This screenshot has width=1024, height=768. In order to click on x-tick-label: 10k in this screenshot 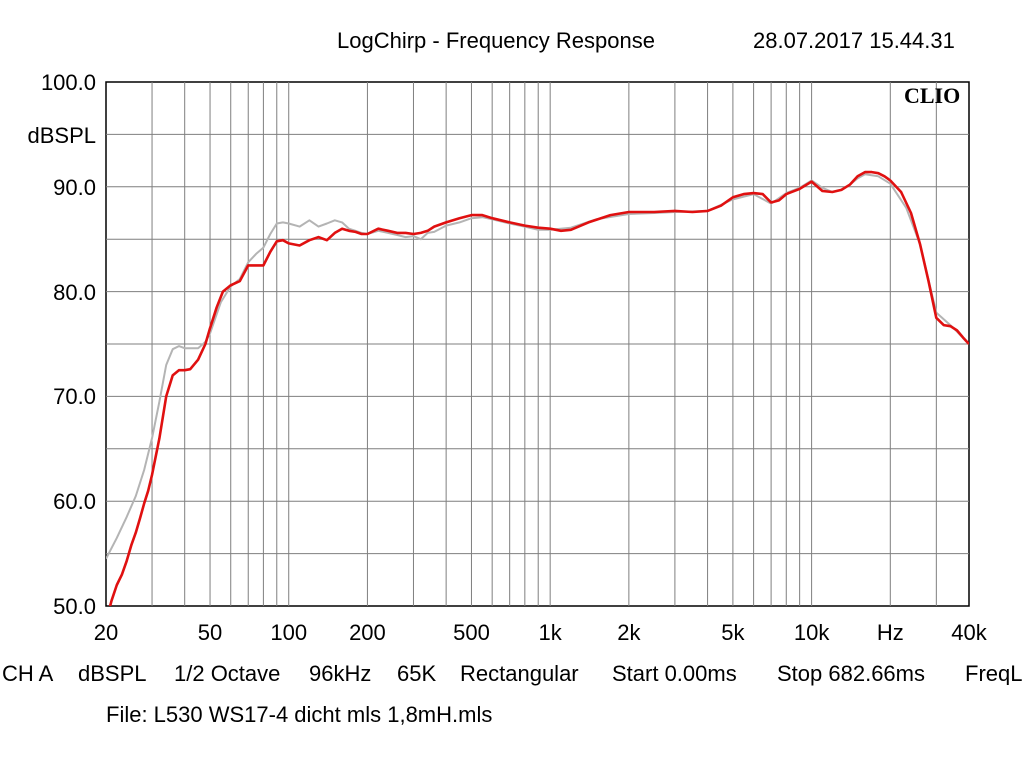, I will do `click(811, 632)`.